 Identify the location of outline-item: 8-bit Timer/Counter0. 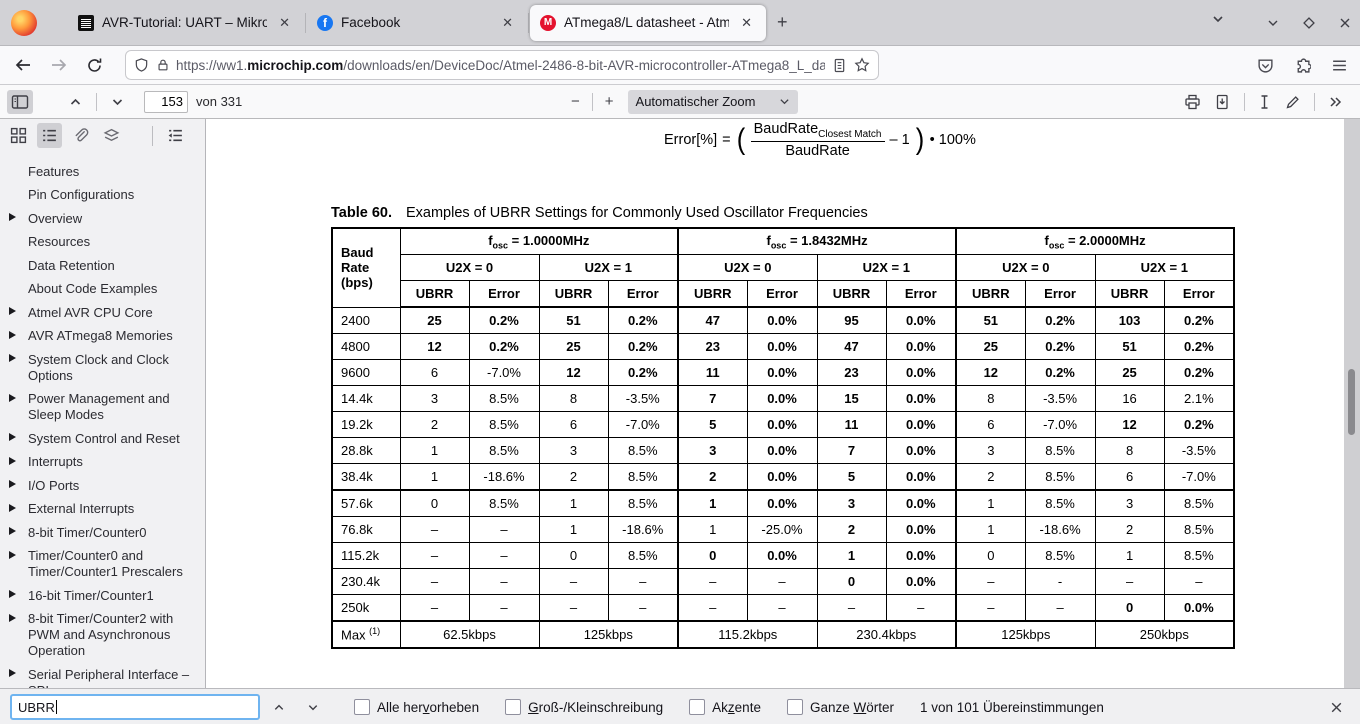
(99, 533).